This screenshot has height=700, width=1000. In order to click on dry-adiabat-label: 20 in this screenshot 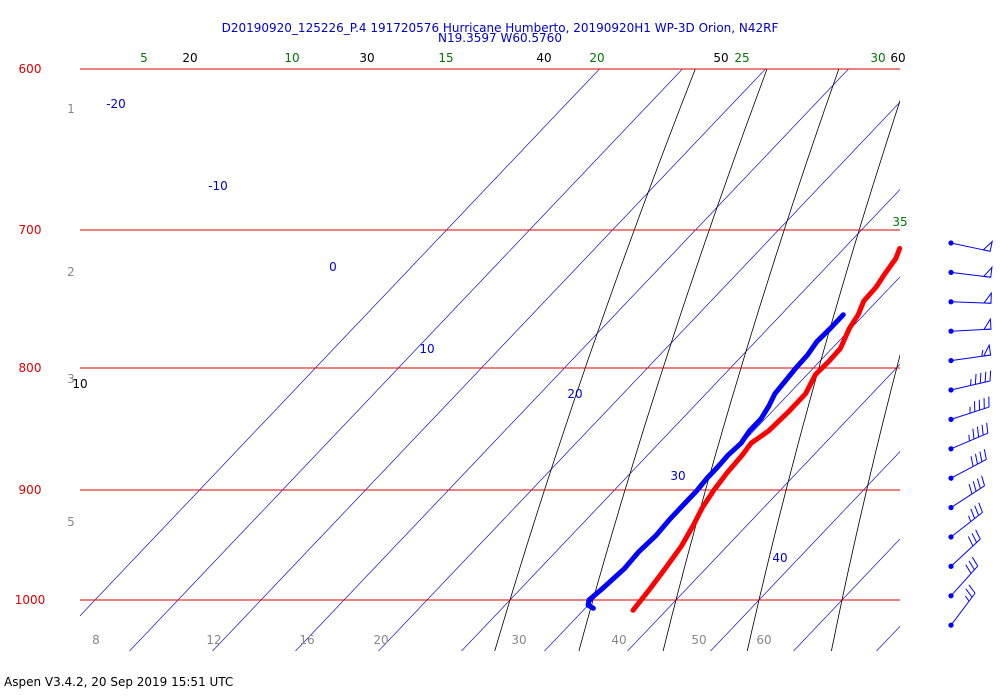, I will do `click(189, 58)`.